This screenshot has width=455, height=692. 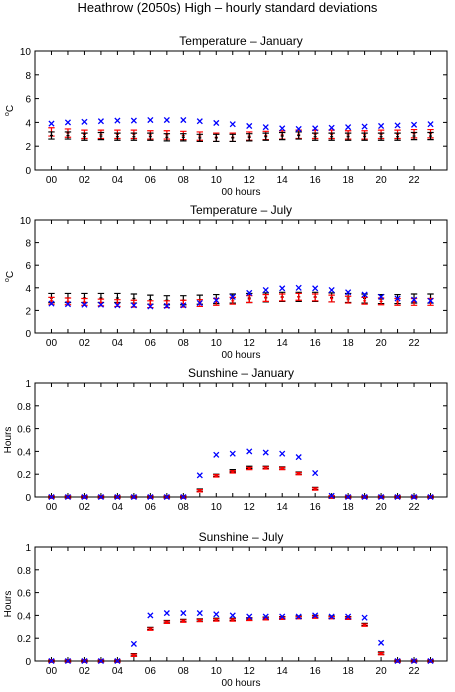 I want to click on x-tick-label: 10, so click(x=217, y=507).